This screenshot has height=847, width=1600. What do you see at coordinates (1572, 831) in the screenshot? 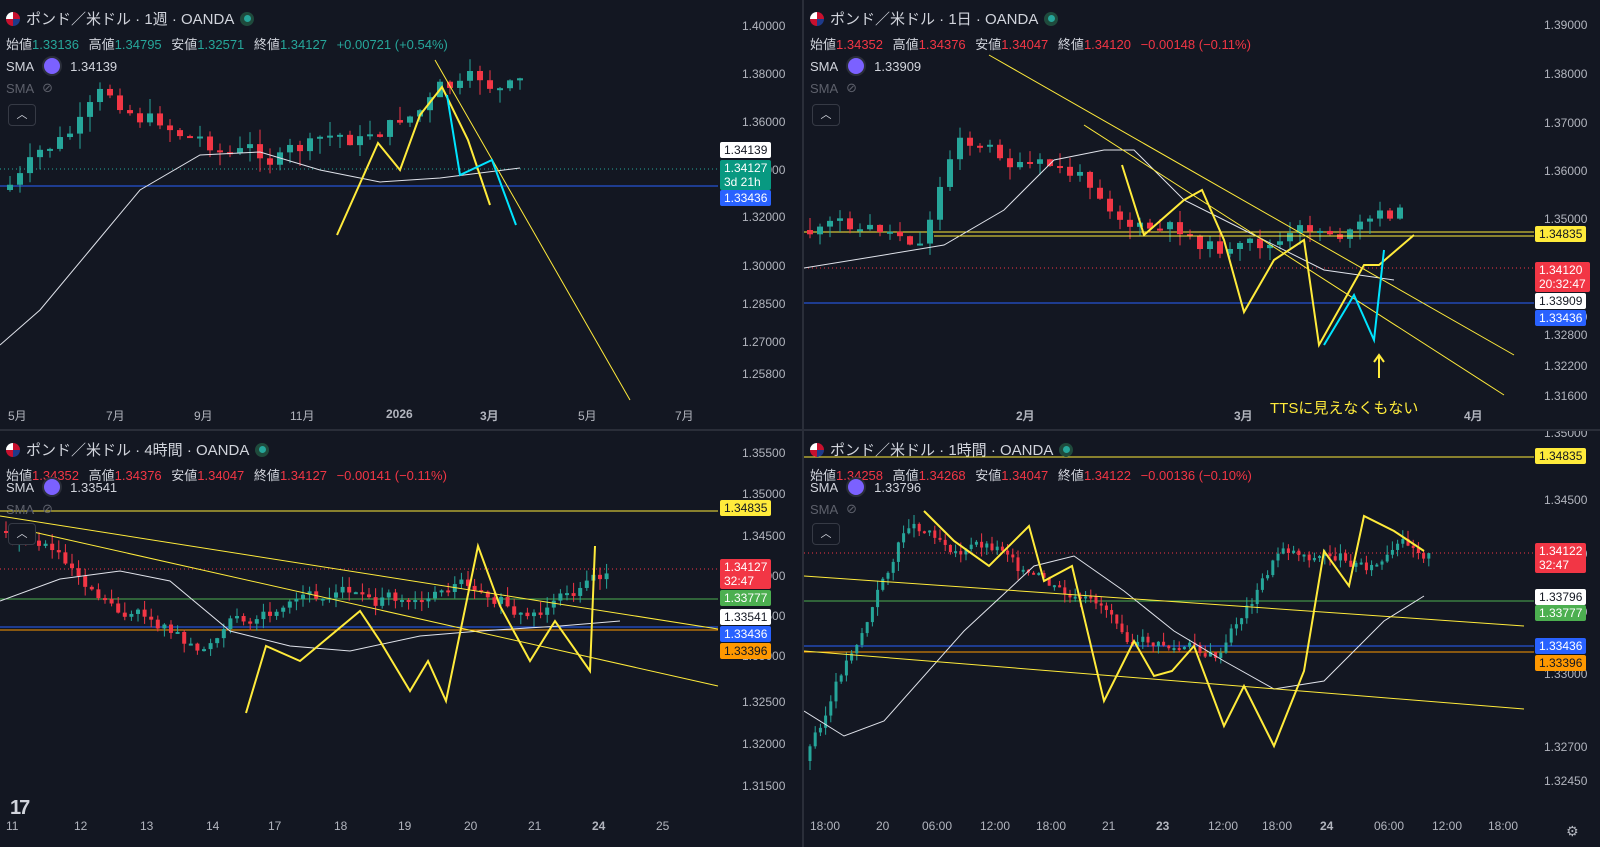
I see `chart-settings-gear-icon: ⚙` at bounding box center [1572, 831].